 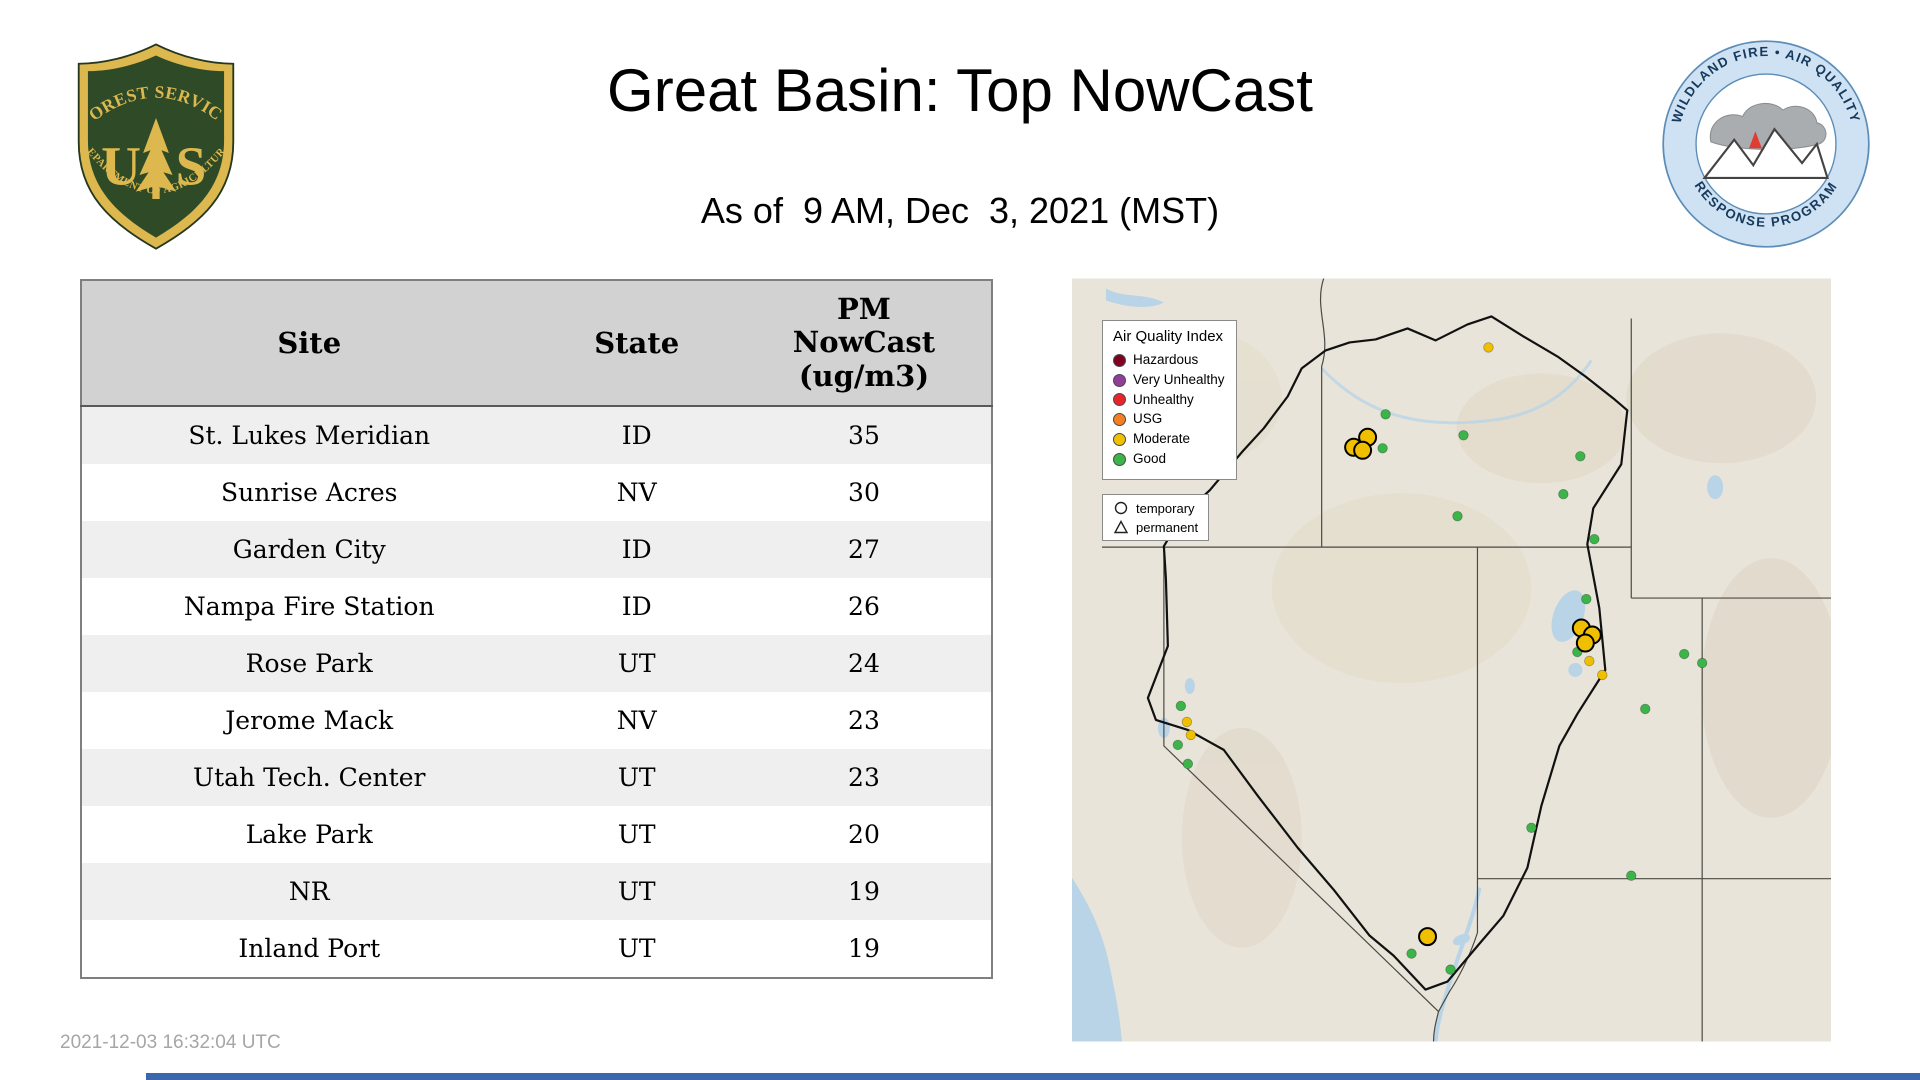 I want to click on table-row: Nampa Fire Station ID 26, so click(x=536, y=606).